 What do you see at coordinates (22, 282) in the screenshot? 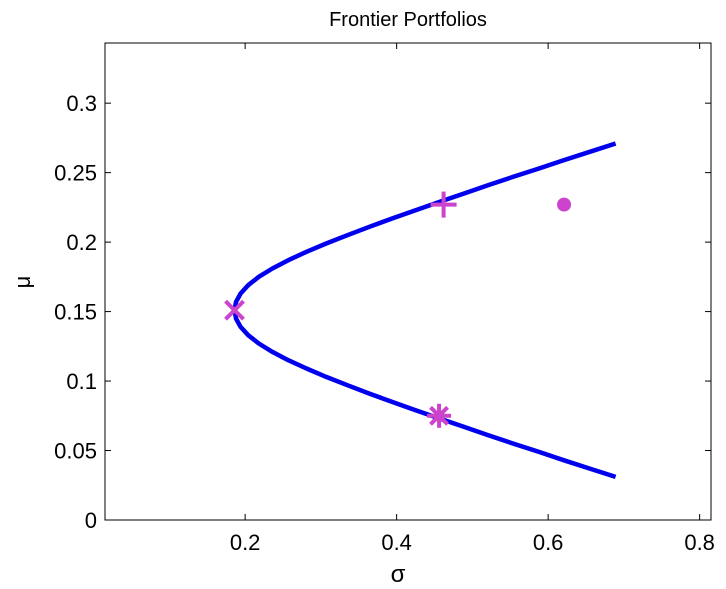
I see `y-axis-label: μ` at bounding box center [22, 282].